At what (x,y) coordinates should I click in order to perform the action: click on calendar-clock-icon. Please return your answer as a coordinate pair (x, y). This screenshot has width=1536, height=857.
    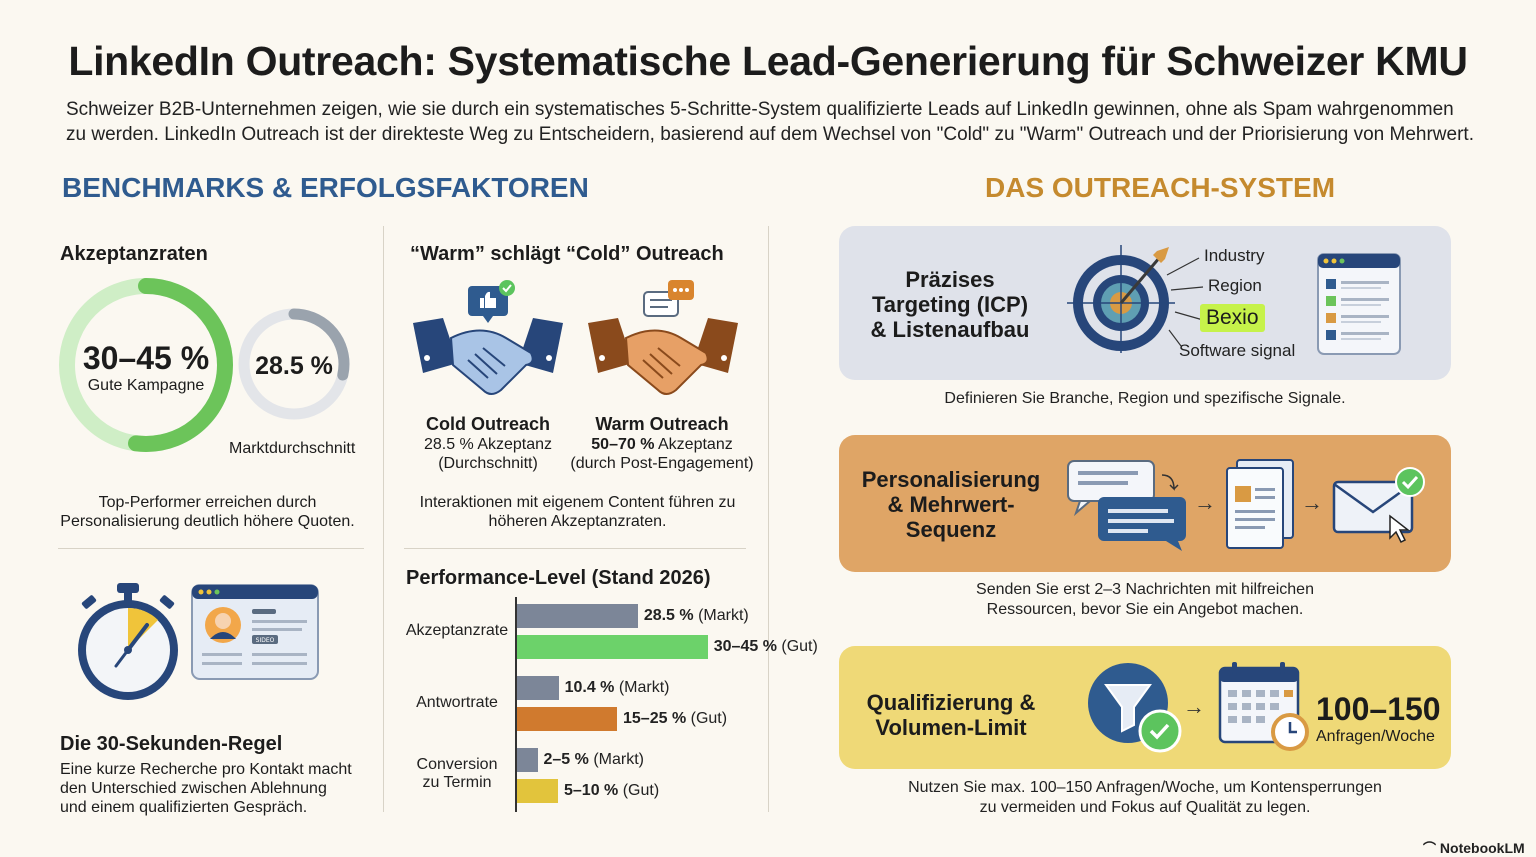
    Looking at the image, I should click on (1263, 706).